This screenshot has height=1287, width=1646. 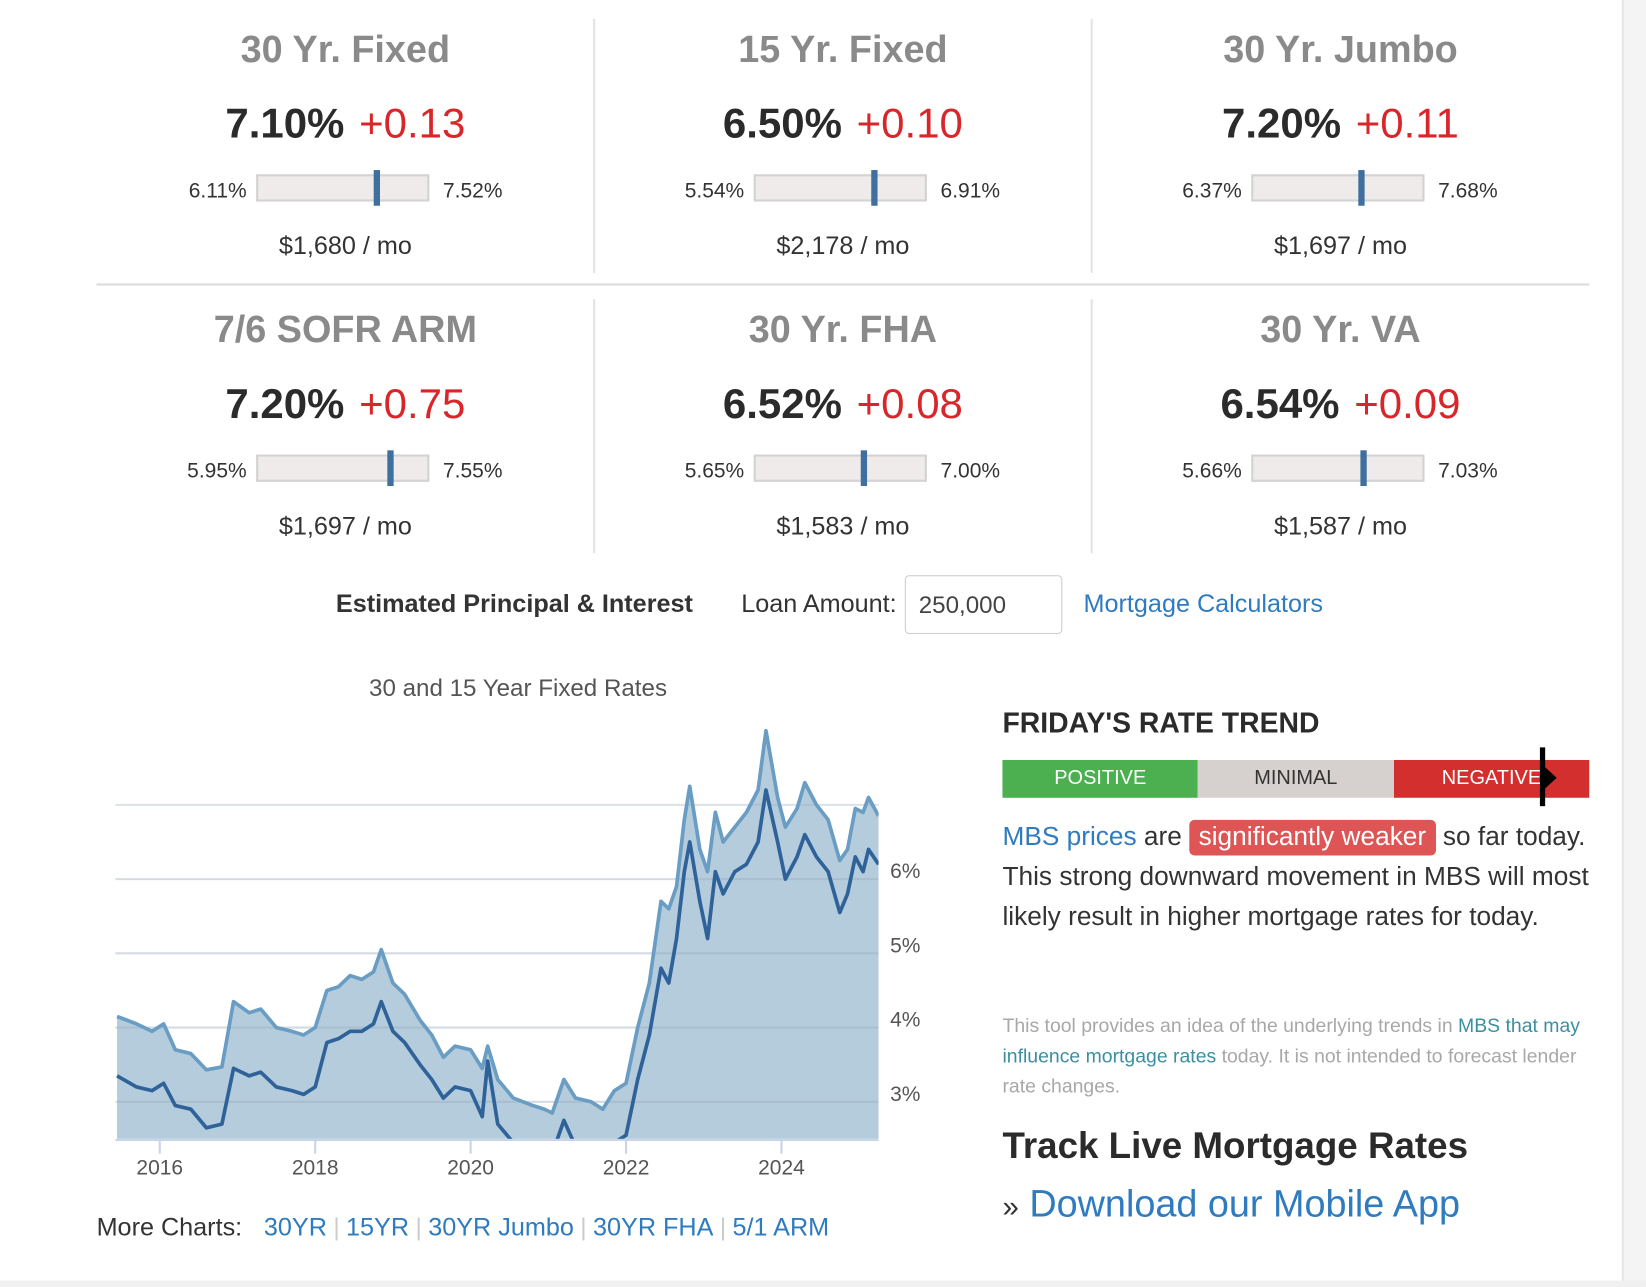 I want to click on card-rate: 7.10% +0.13, so click(x=346, y=124).